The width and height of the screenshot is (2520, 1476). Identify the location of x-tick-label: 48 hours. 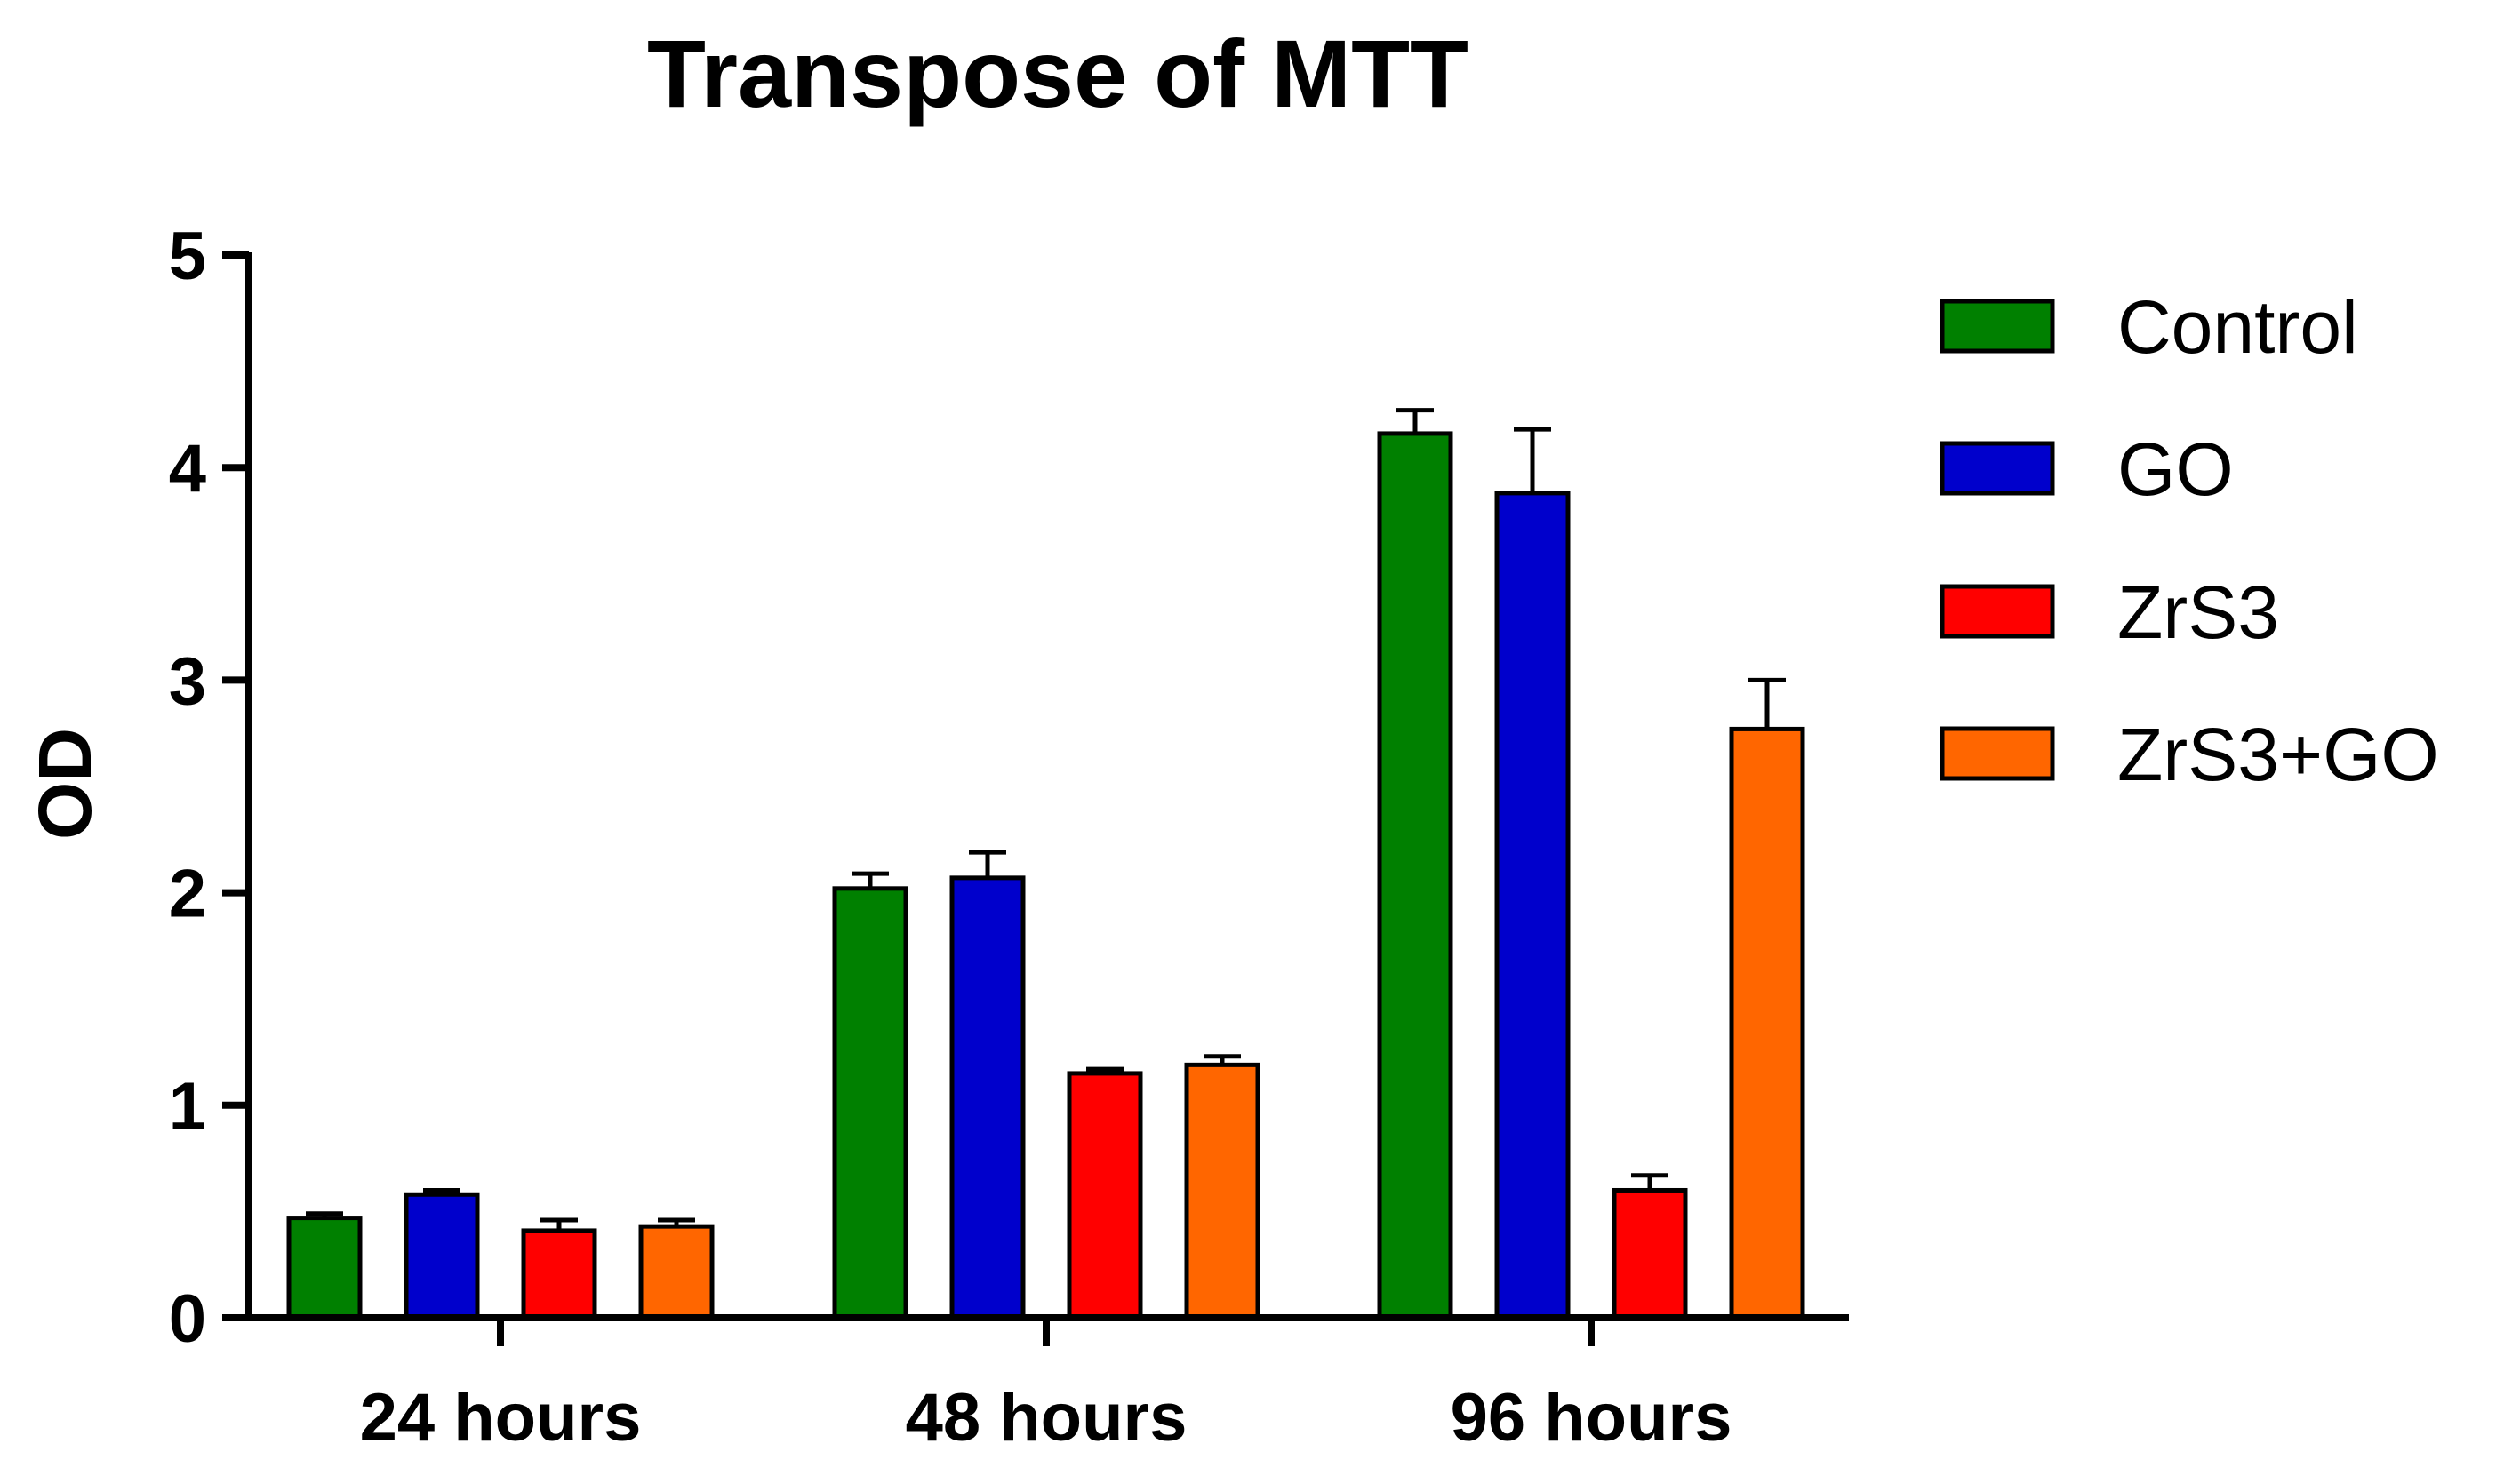
(1047, 1418).